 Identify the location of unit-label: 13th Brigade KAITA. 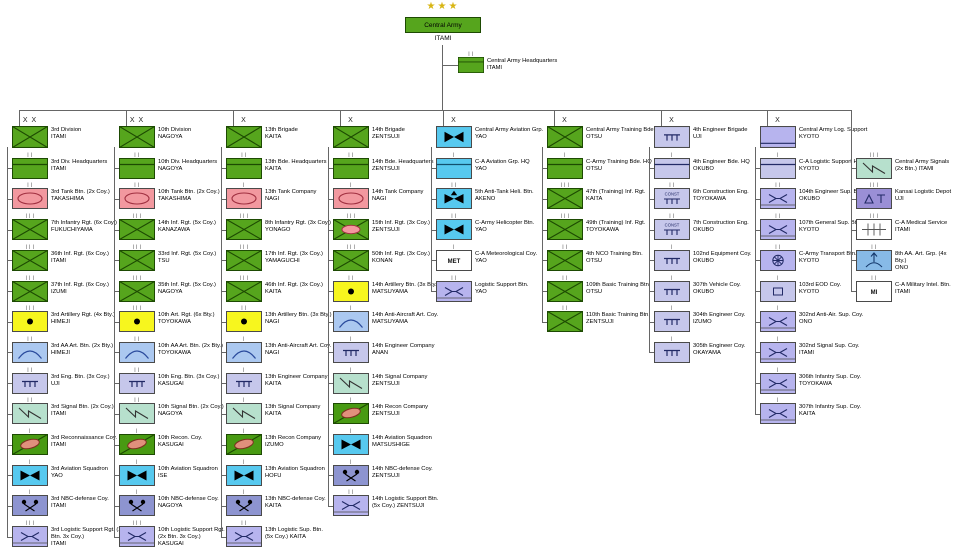
(303, 134).